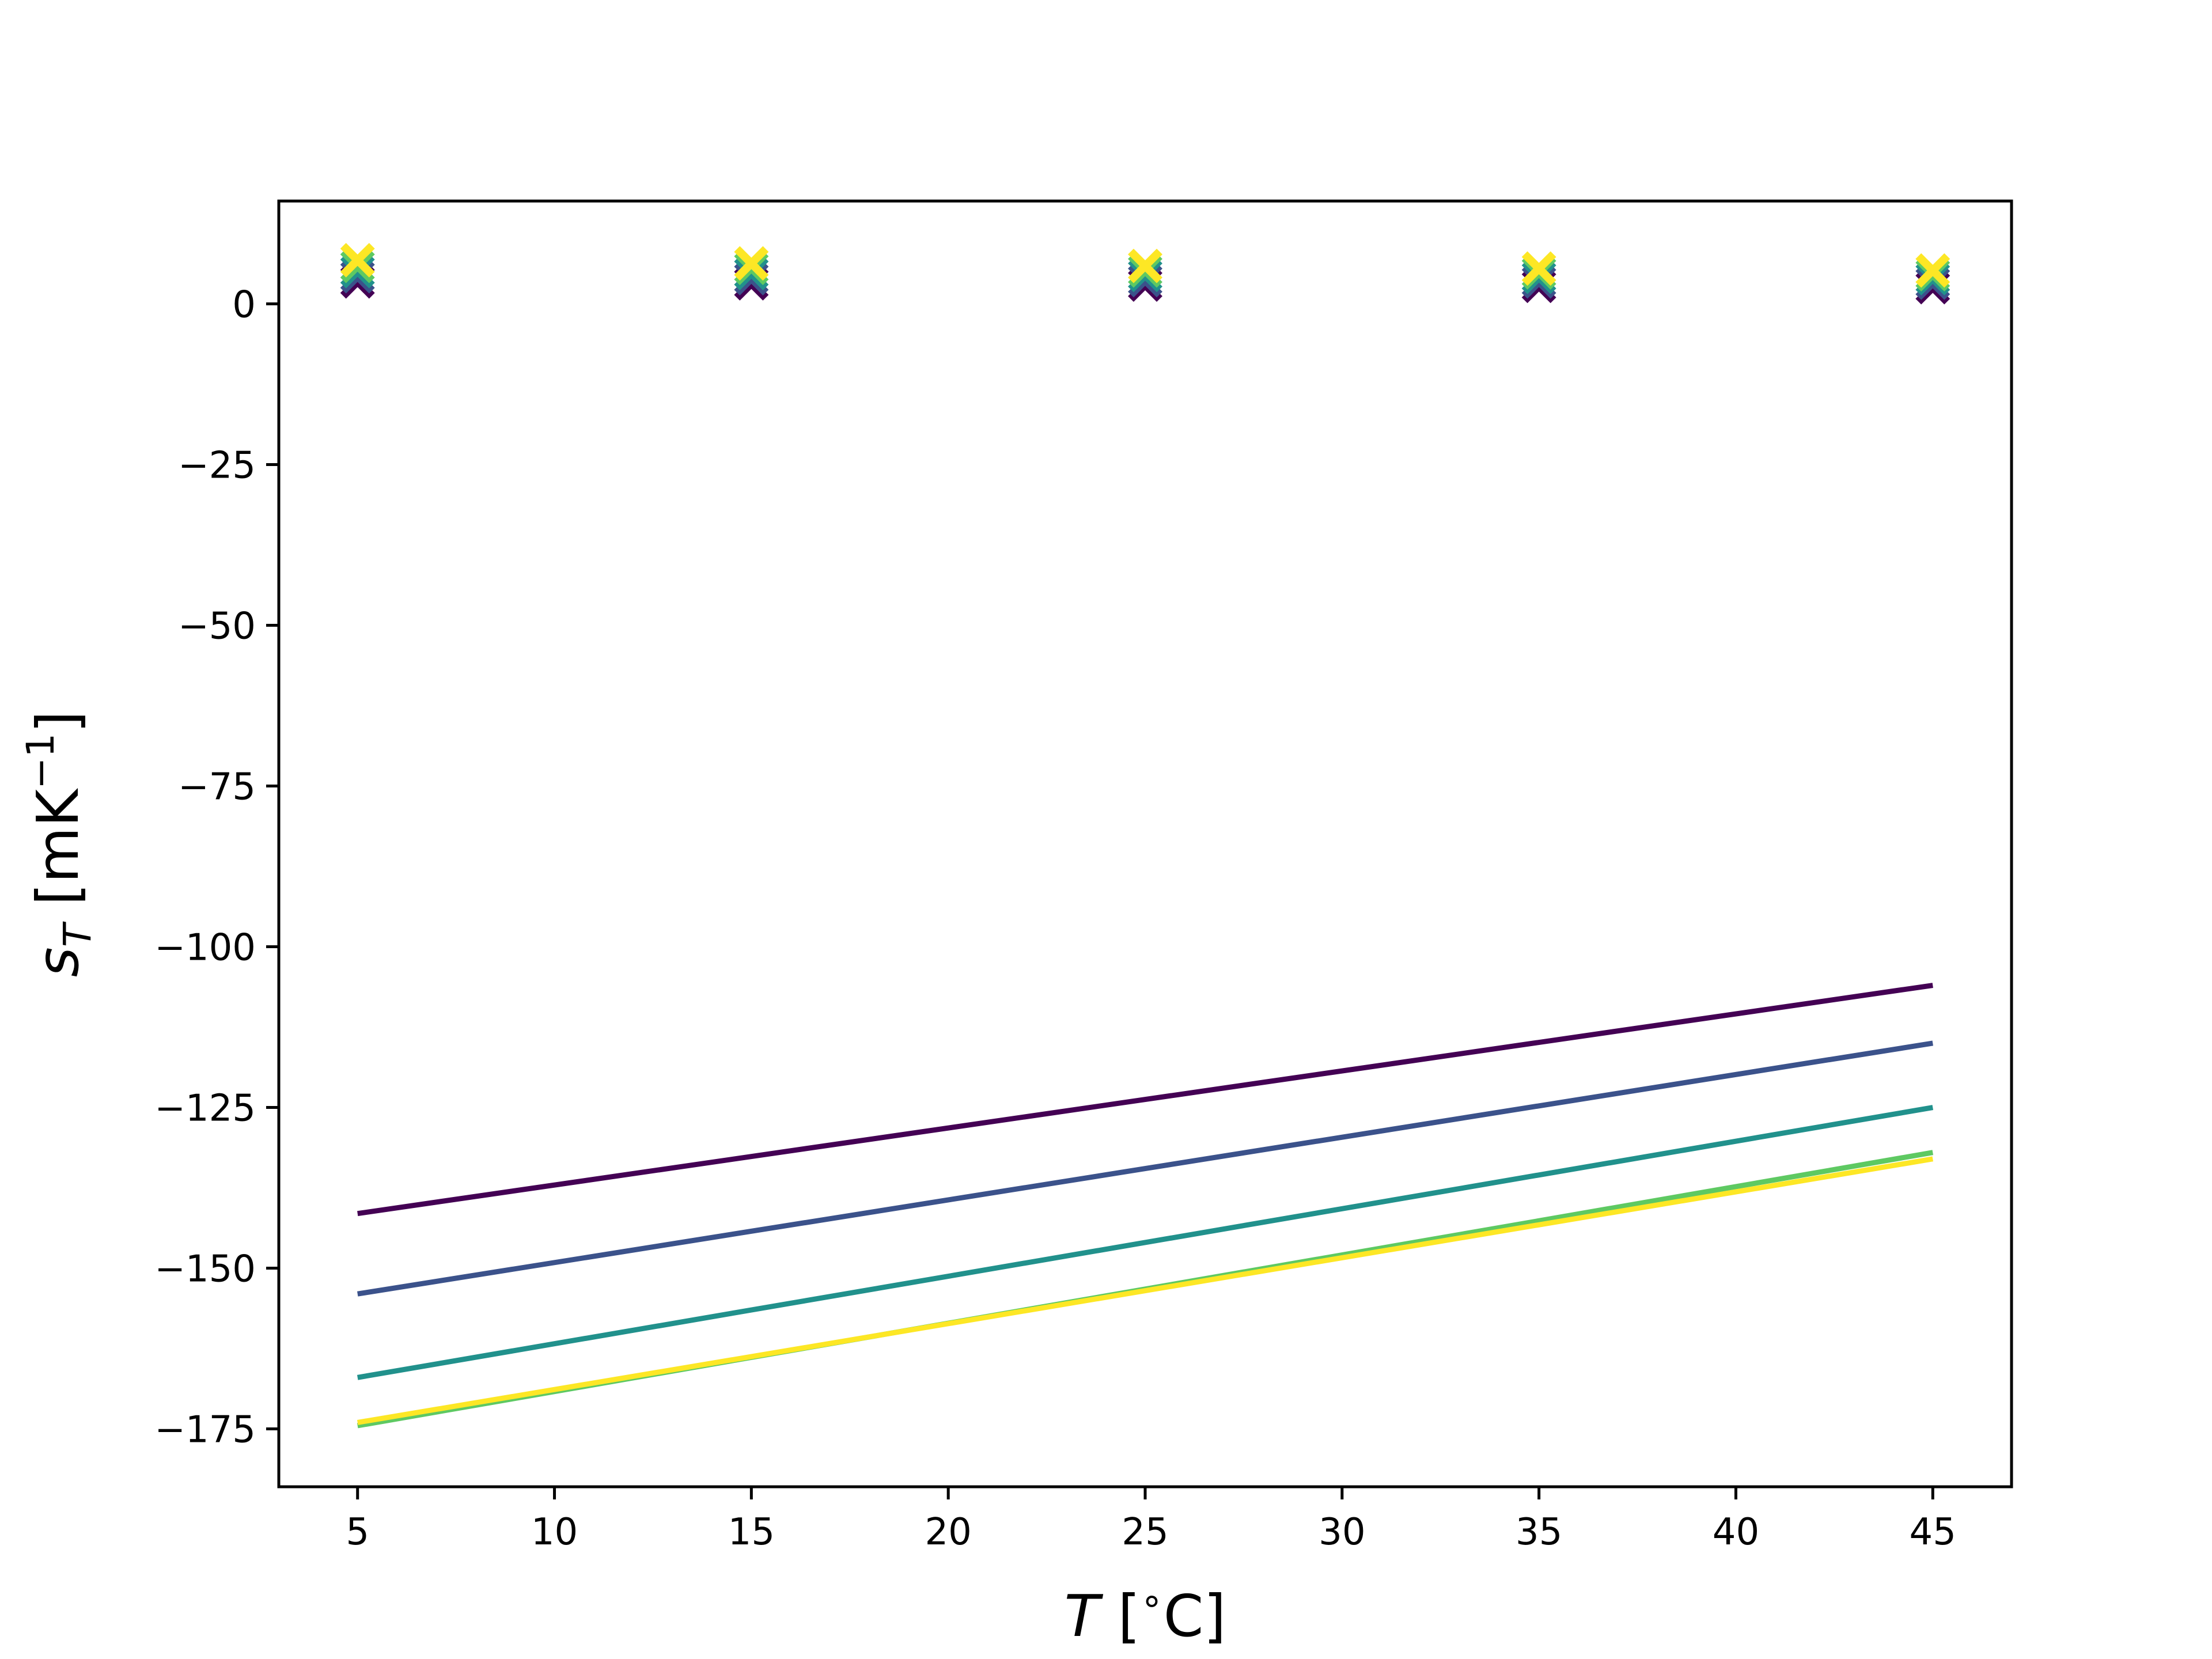 This screenshot has width=2212, height=1659. What do you see at coordinates (1145, 1615) in the screenshot?
I see `x-axis-label: T [∘C]` at bounding box center [1145, 1615].